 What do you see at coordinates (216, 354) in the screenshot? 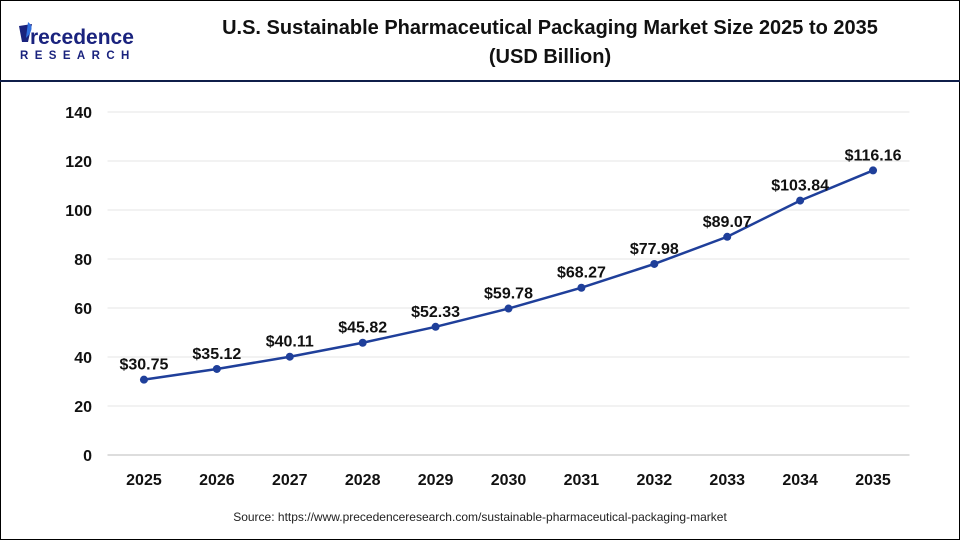
I see `data-label: $35.12` at bounding box center [216, 354].